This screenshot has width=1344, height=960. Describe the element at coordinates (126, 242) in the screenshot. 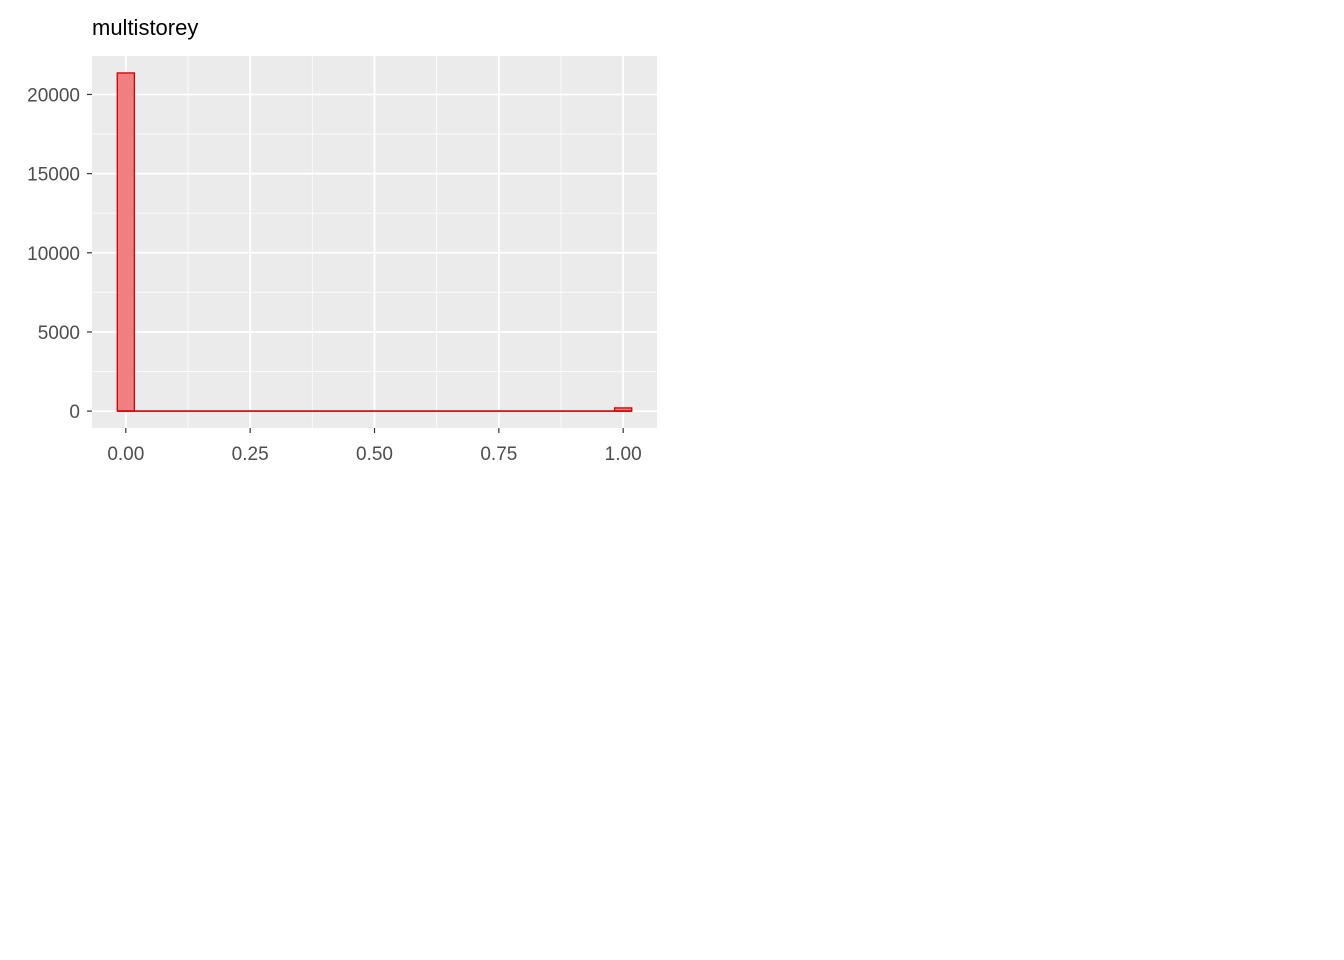

I see `histogram-bar` at that location.